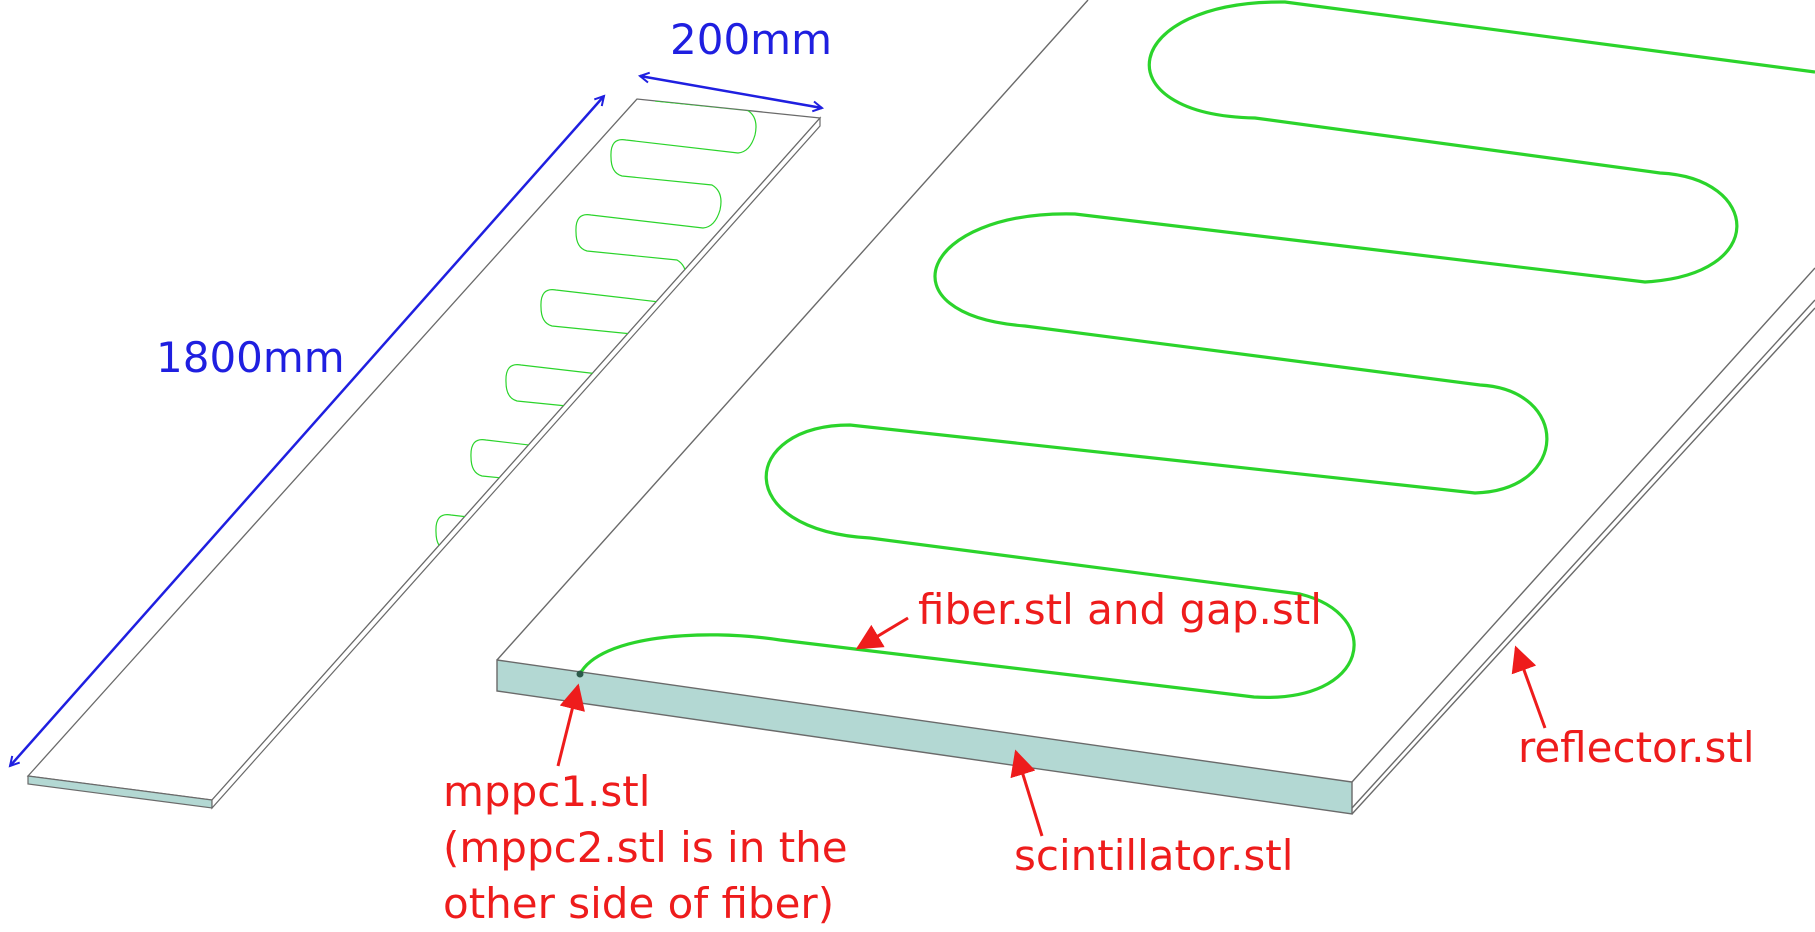  What do you see at coordinates (1027, 793) in the screenshot?
I see `scintillator-callout-arrow` at bounding box center [1027, 793].